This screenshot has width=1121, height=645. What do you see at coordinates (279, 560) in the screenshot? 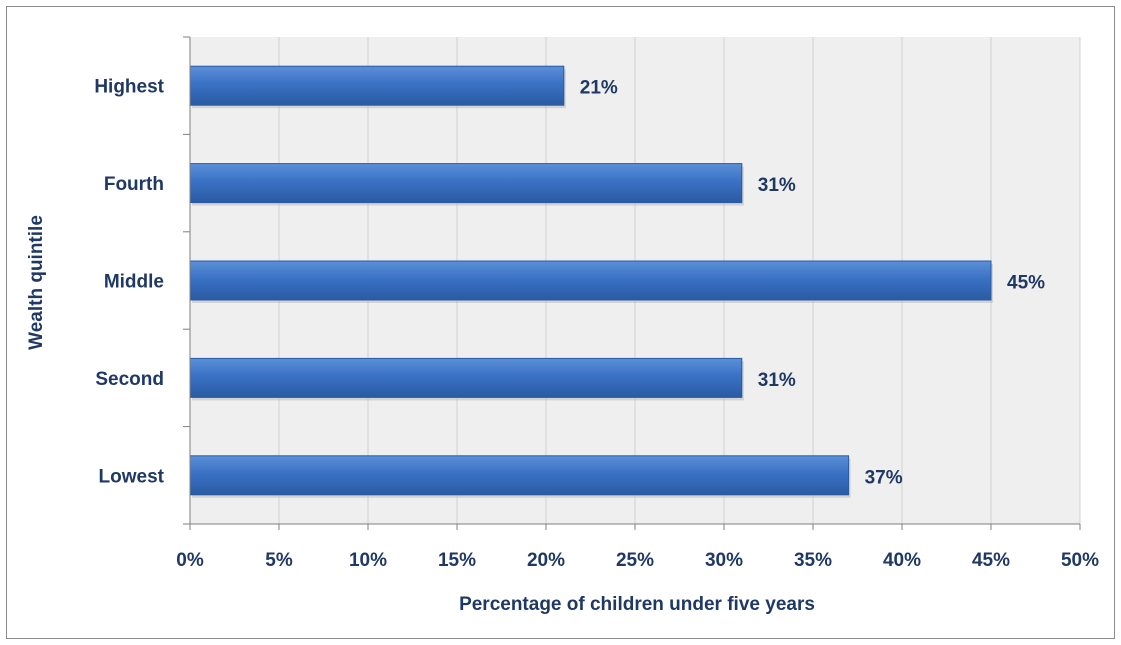
I see `x-tick-label: 5%` at bounding box center [279, 560].